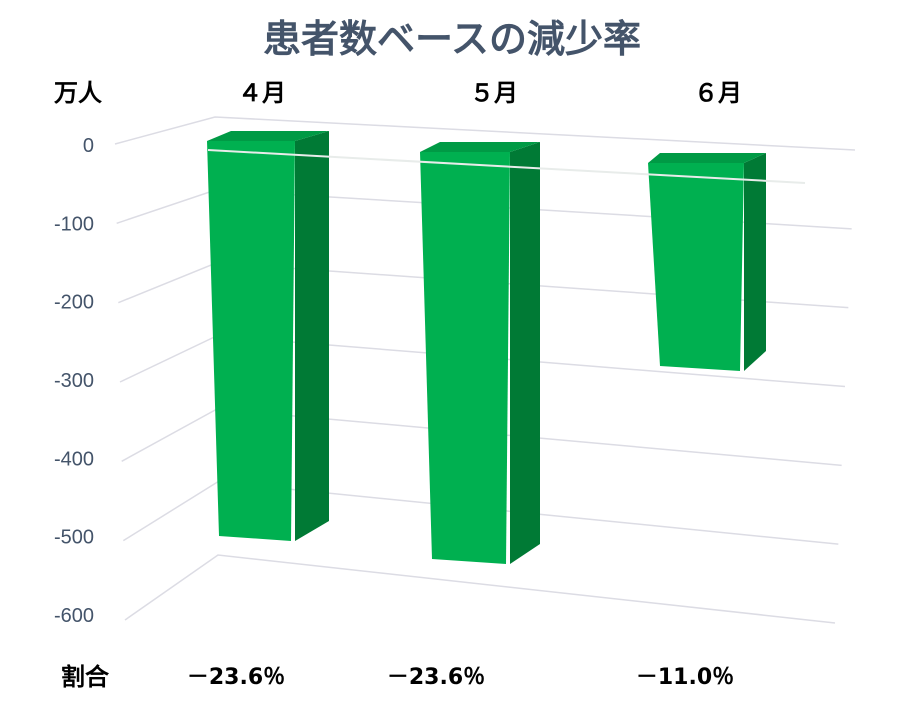  Describe the element at coordinates (74, 224) in the screenshot. I see `y-tick-label: -100` at that location.